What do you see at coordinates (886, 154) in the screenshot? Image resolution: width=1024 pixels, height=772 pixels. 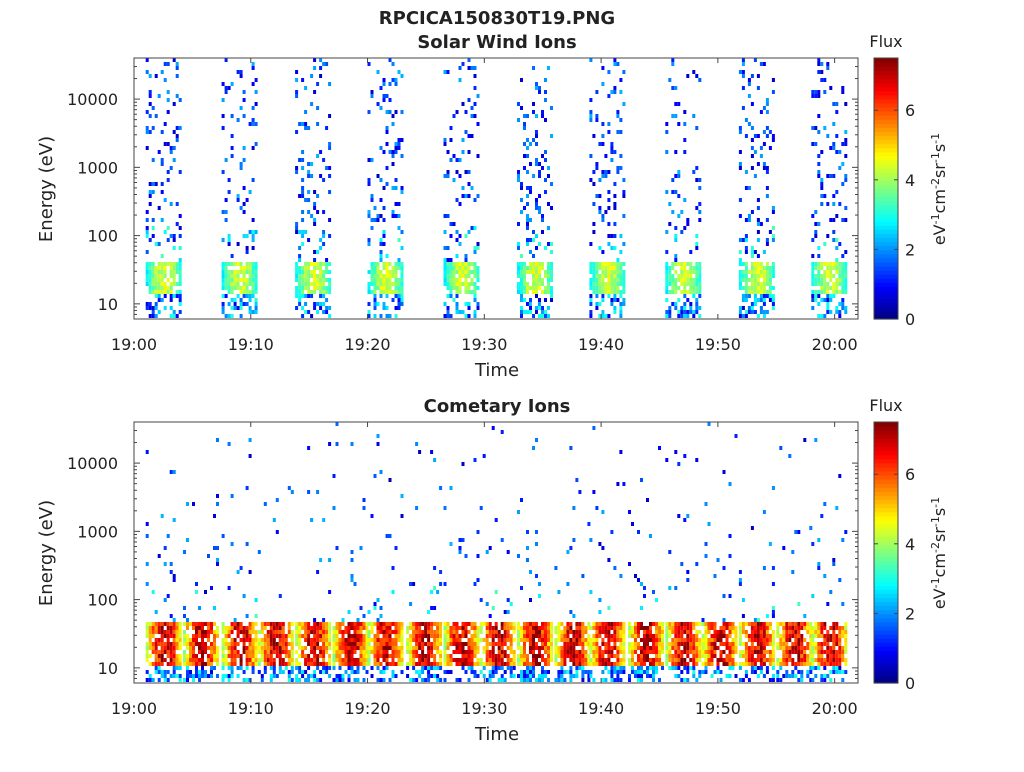 I see `colorbar-segment` at bounding box center [886, 154].